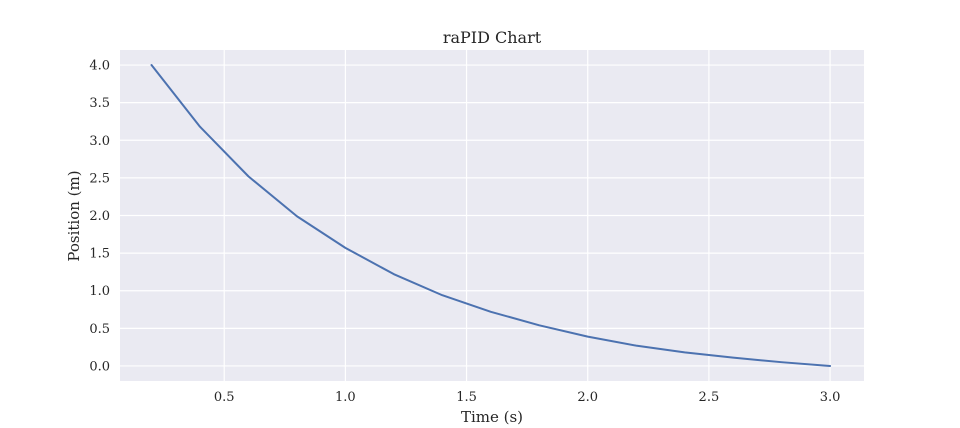 Image resolution: width=960 pixels, height=428 pixels. What do you see at coordinates (99, 178) in the screenshot?
I see `y-tick-label: 2.5` at bounding box center [99, 178].